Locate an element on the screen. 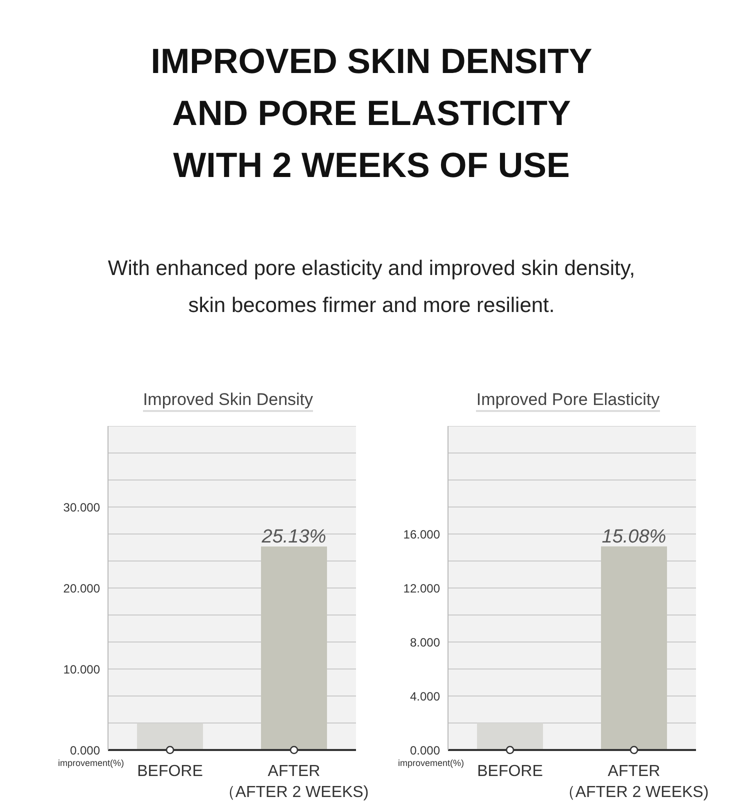  chart-title: Improved Skin Density is located at coordinates (228, 401).